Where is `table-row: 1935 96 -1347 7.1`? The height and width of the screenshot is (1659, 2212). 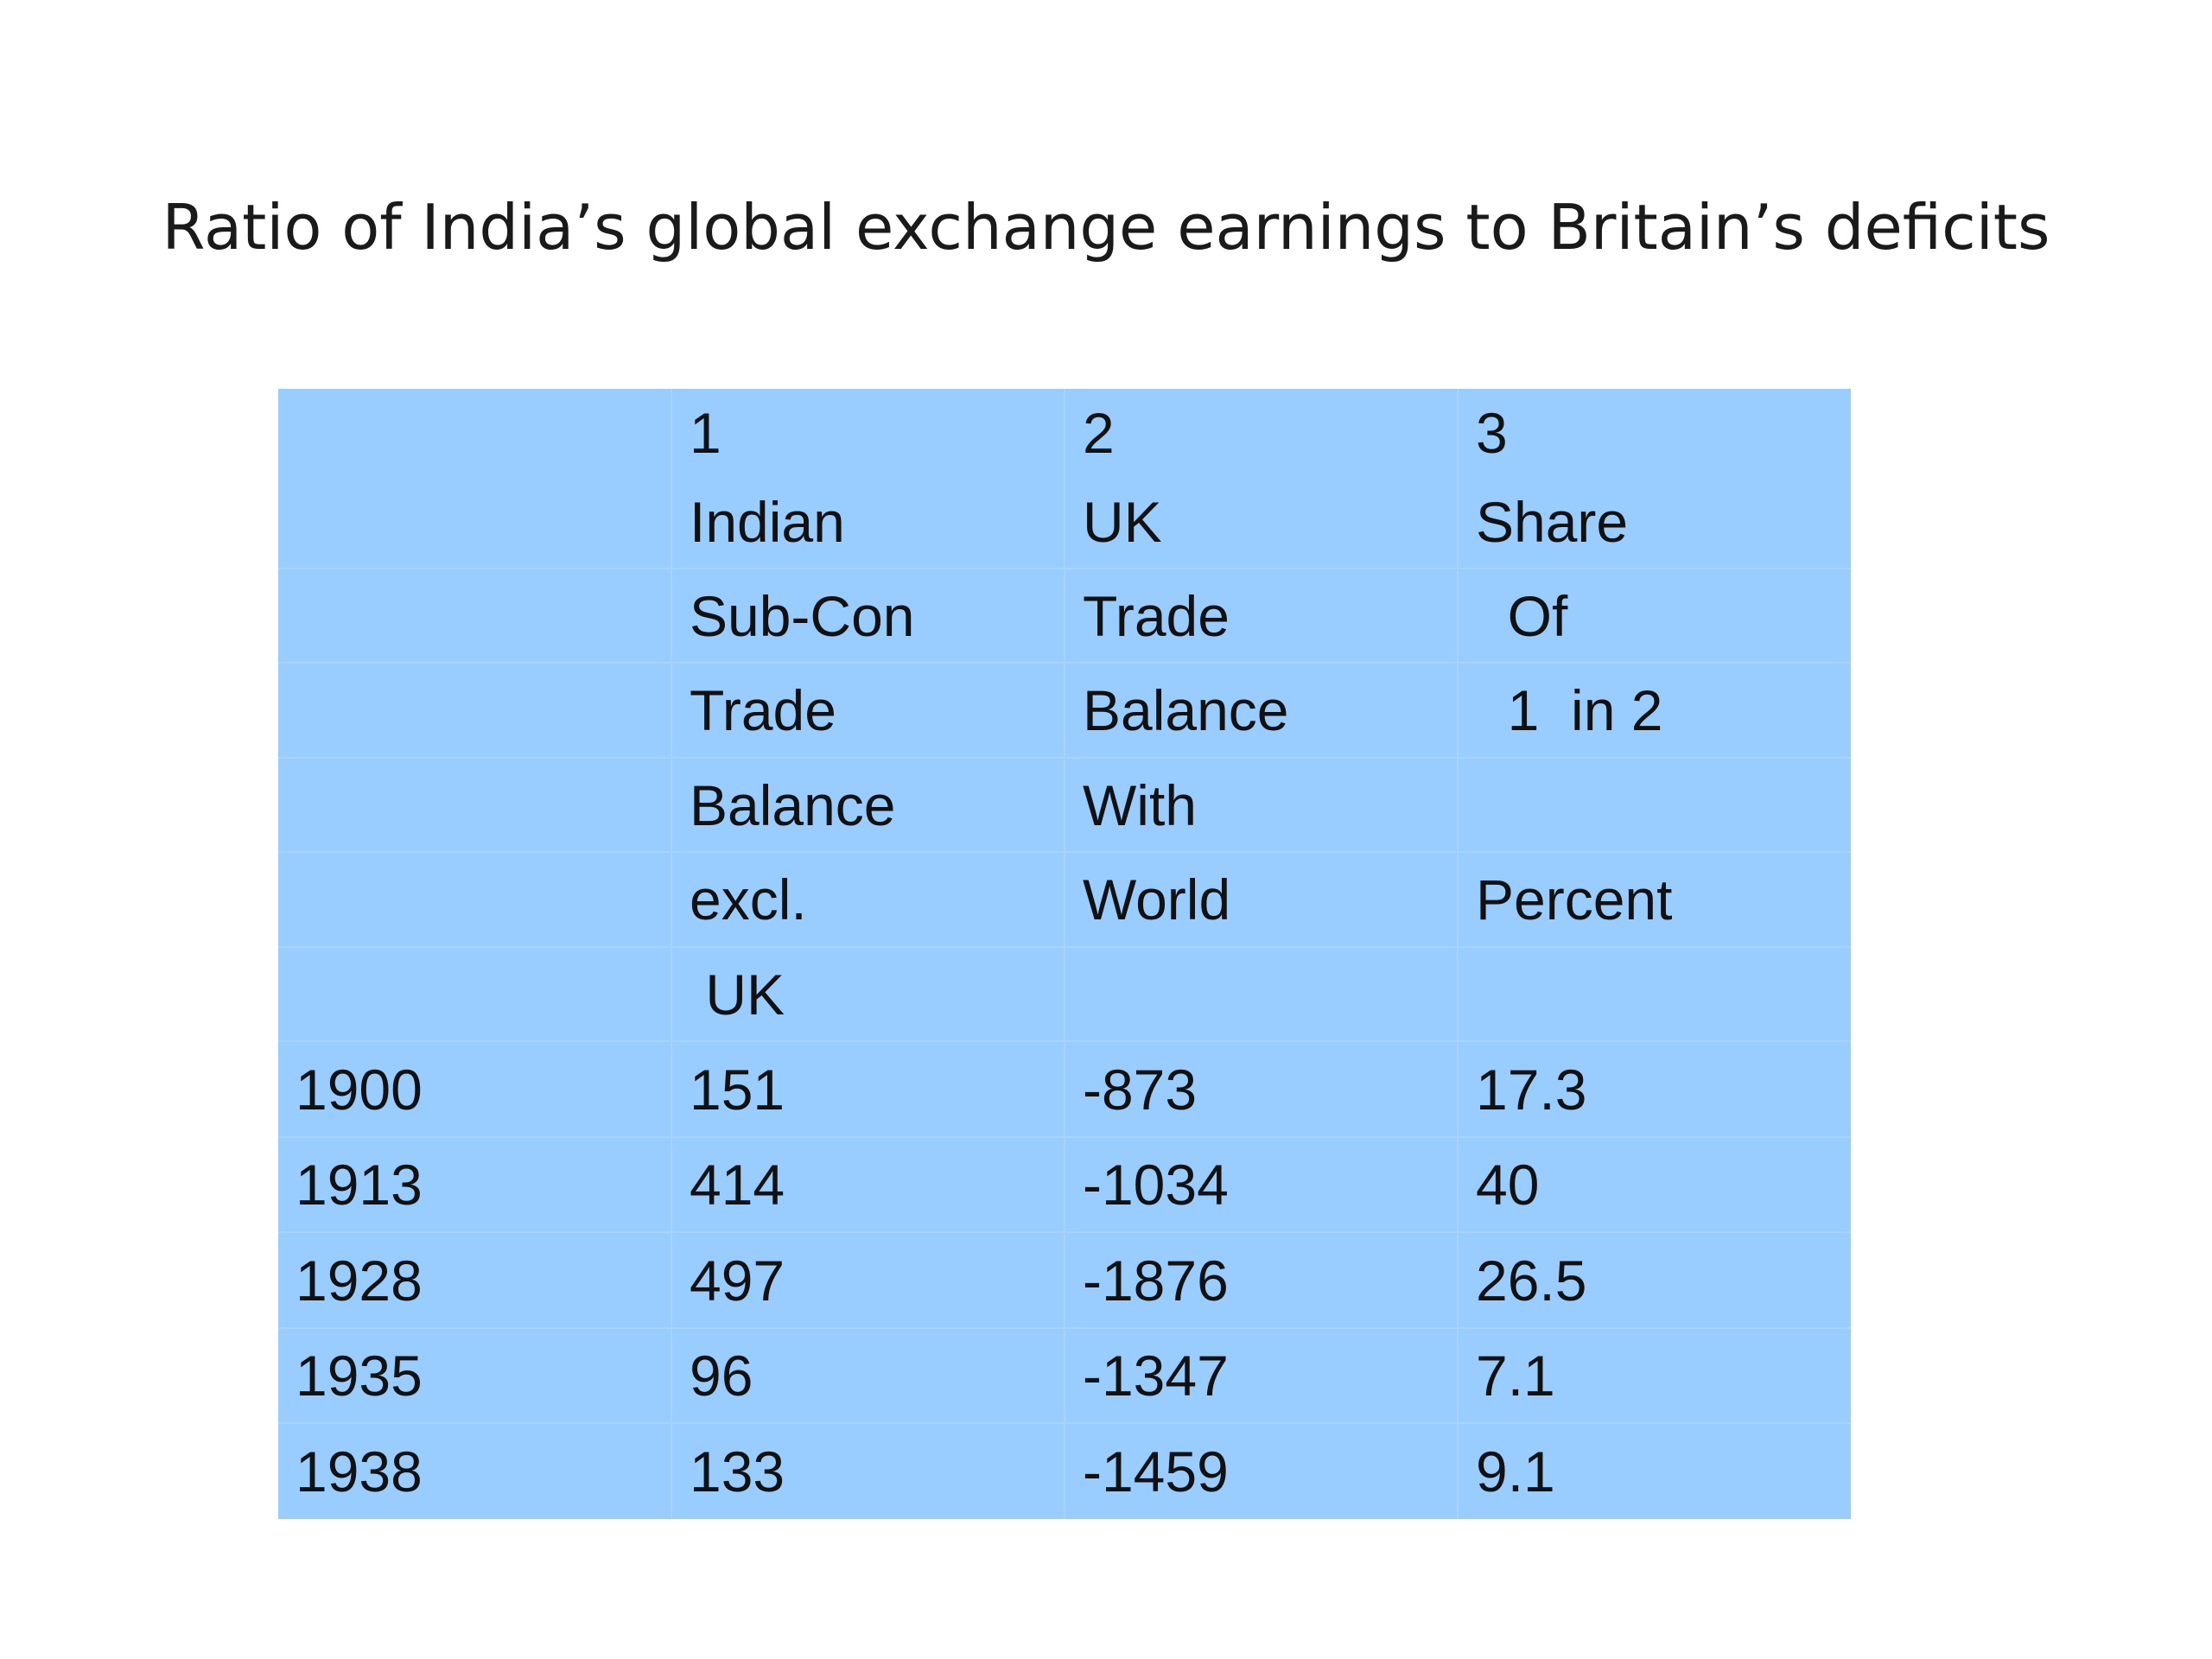
table-row: 1935 96 -1347 7.1 is located at coordinates (1064, 1375).